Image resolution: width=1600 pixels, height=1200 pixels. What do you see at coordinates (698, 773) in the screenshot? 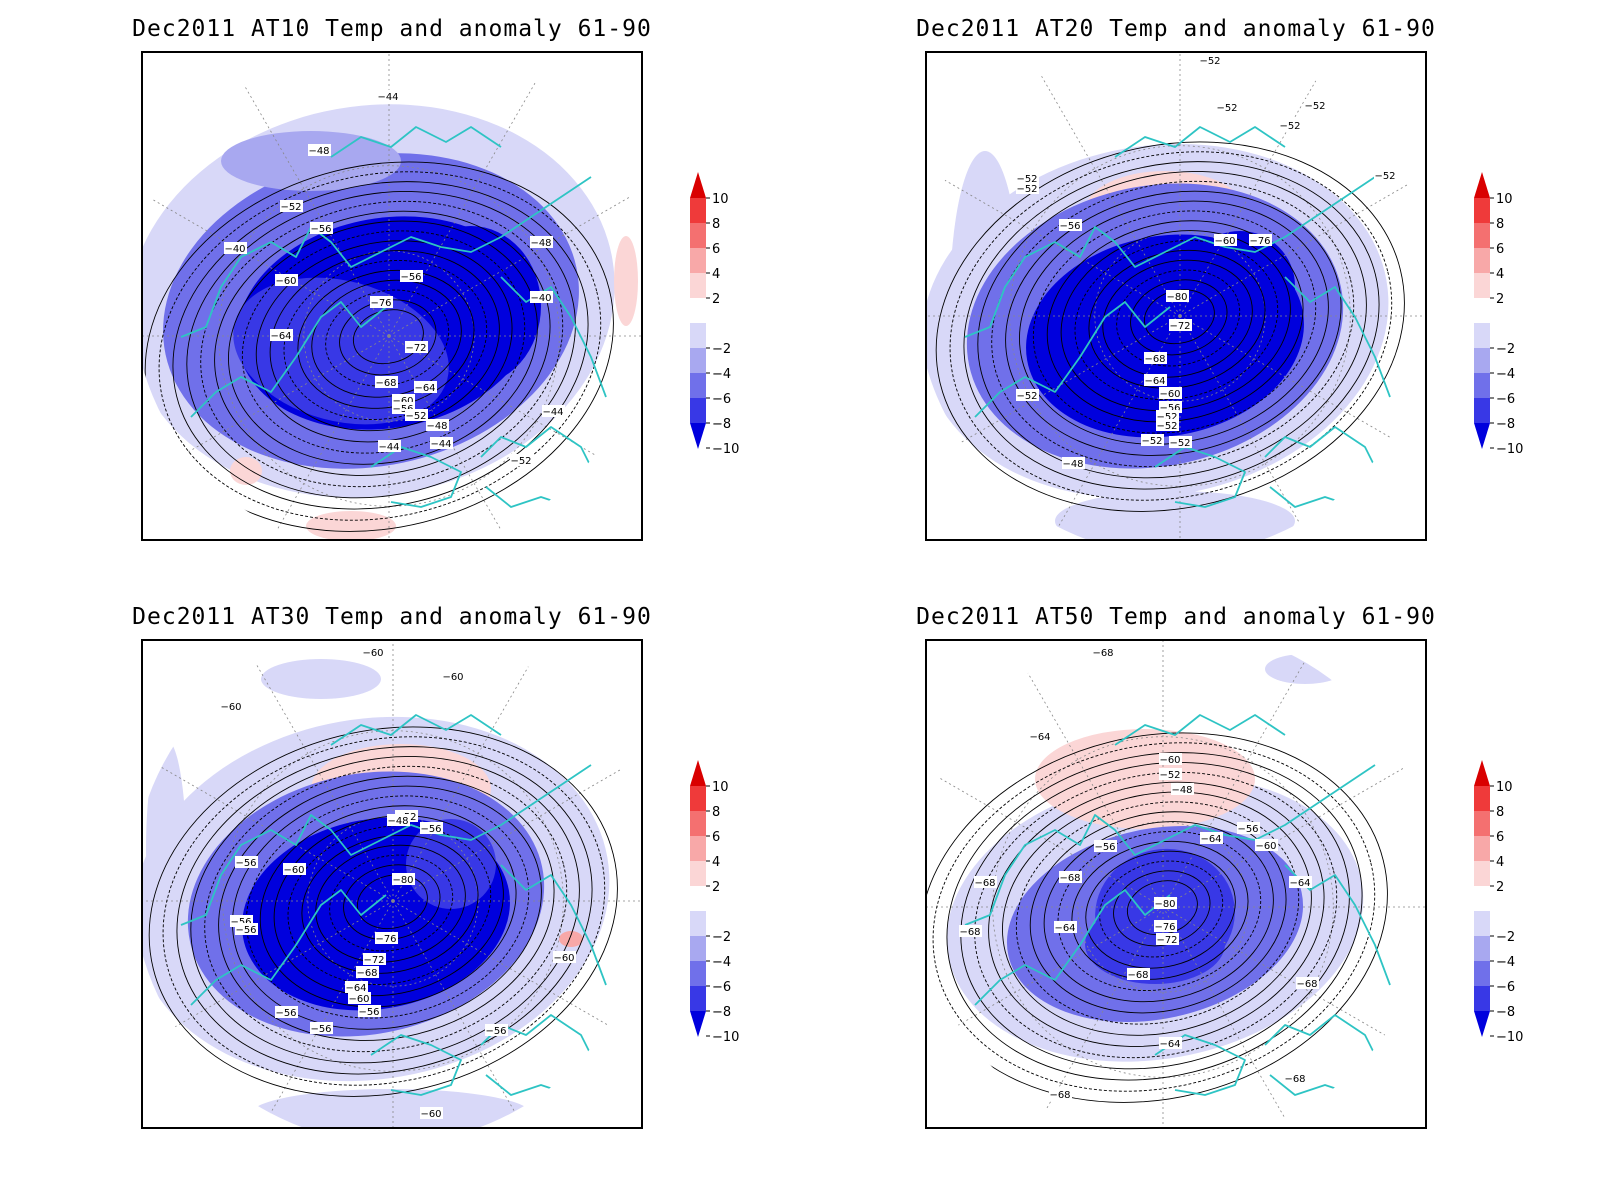
I see `colorbar-arrow-top` at bounding box center [698, 773].